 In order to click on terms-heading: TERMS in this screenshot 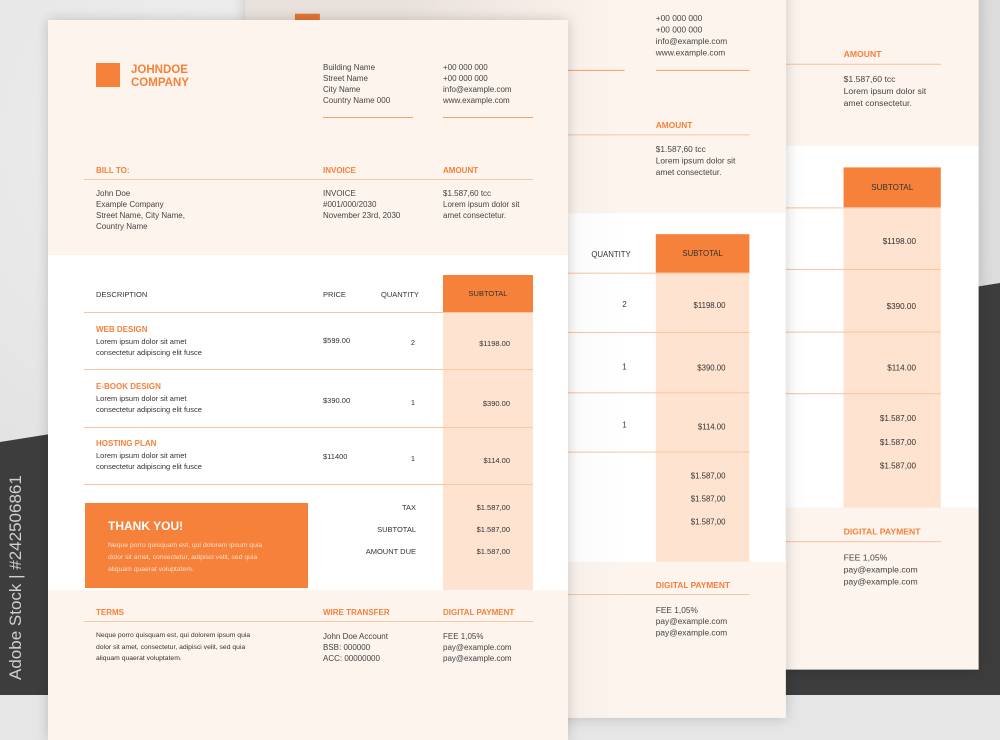, I will do `click(110, 612)`.